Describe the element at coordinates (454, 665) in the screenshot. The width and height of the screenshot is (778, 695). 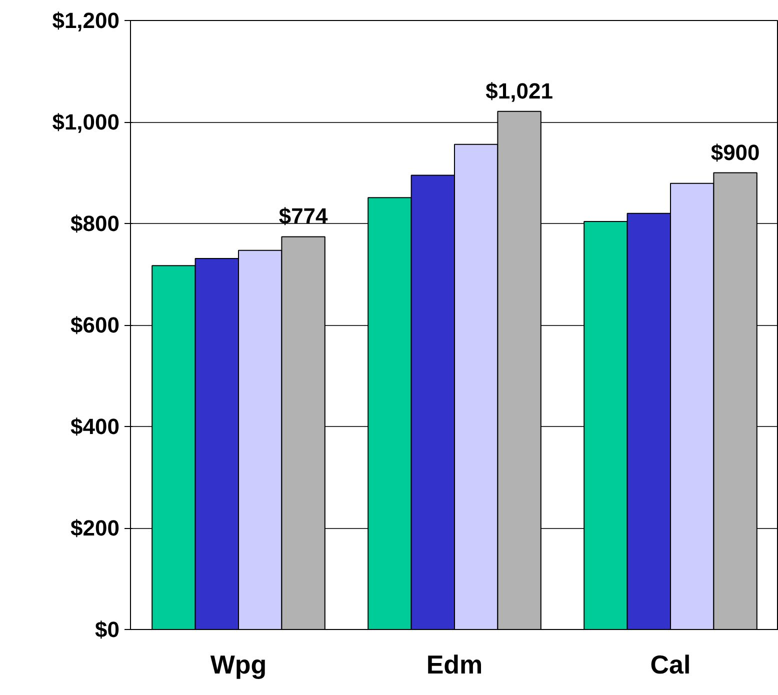
I see `x-tick-label: Edm` at that location.